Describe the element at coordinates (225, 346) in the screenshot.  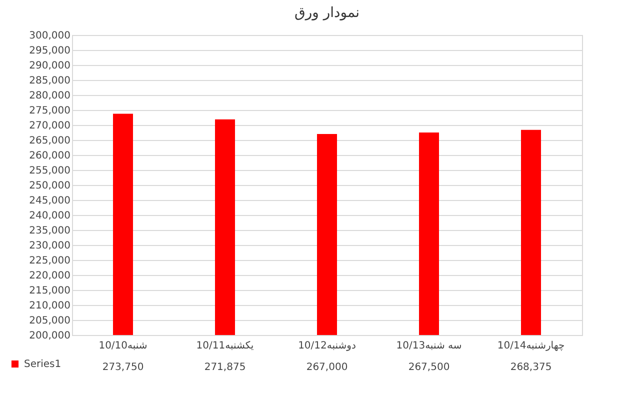
I see `x-tick-label: یکشنبه10/11` at that location.